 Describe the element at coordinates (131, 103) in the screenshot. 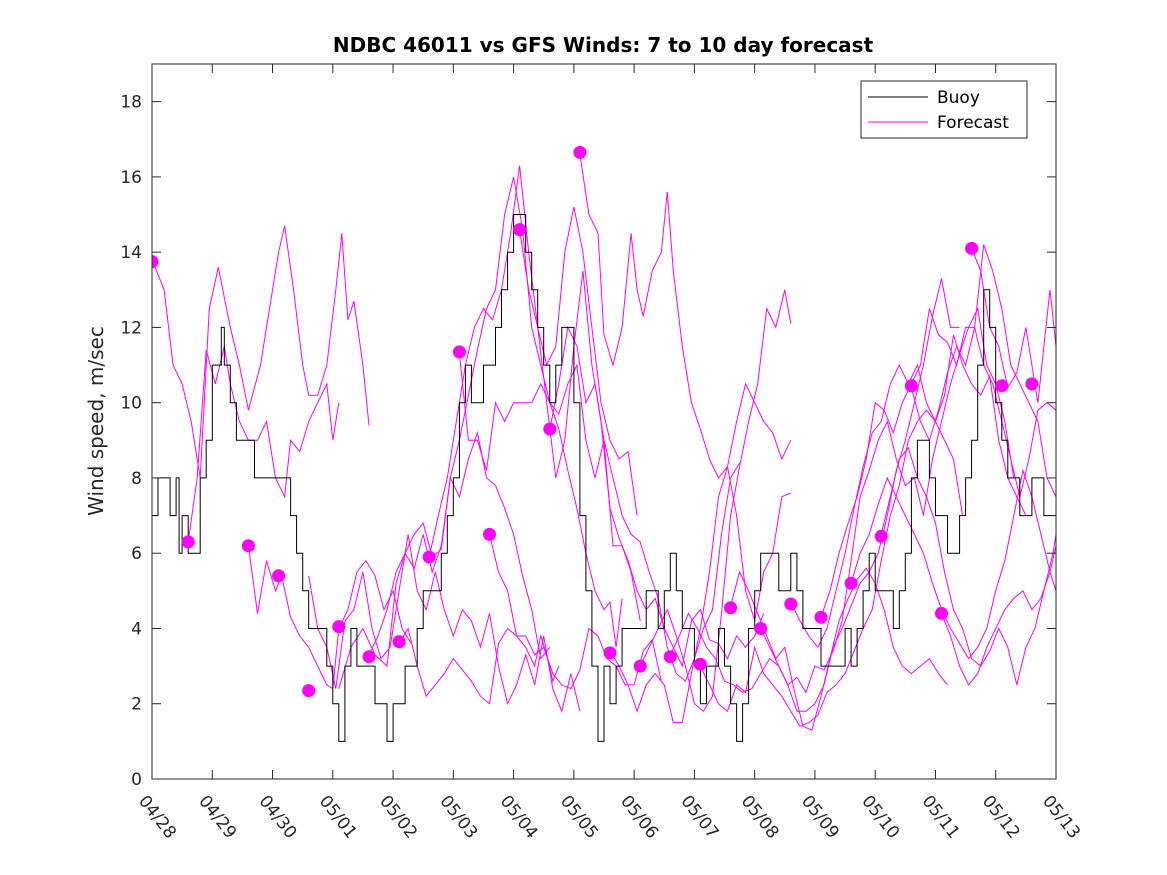

I see `y-tick-label-9: 18` at that location.